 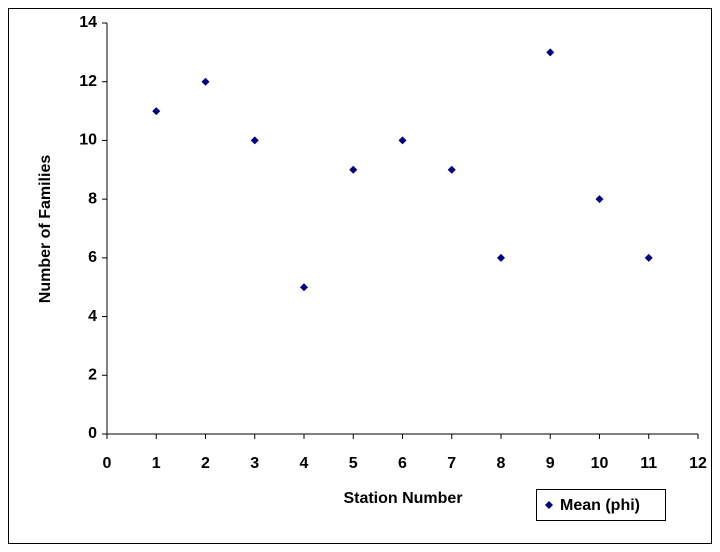 I want to click on x-tick-label: 1, so click(x=156, y=463).